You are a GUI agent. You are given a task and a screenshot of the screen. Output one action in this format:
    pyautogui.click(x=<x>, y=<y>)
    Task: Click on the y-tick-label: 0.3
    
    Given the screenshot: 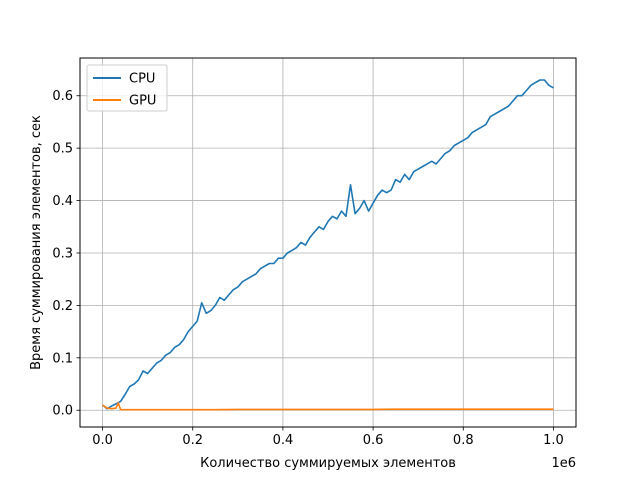 What is the action you would take?
    pyautogui.click(x=62, y=253)
    